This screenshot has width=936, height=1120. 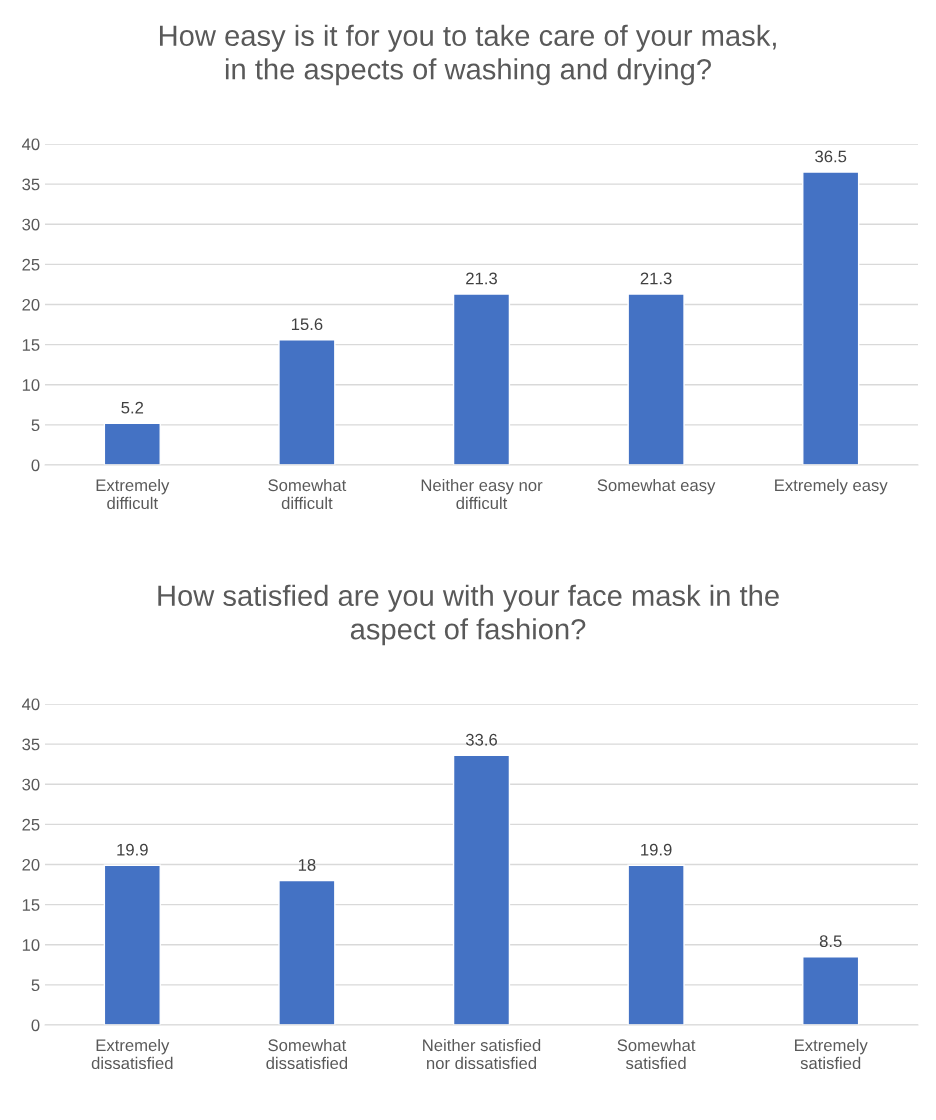 What do you see at coordinates (307, 324) in the screenshot?
I see `data-label: 15.6` at bounding box center [307, 324].